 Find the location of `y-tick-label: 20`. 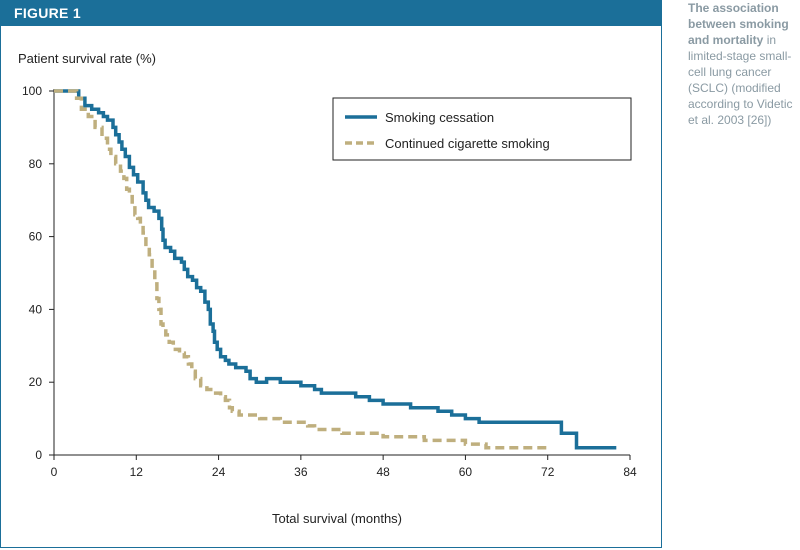

y-tick-label: 20 is located at coordinates (36, 382).